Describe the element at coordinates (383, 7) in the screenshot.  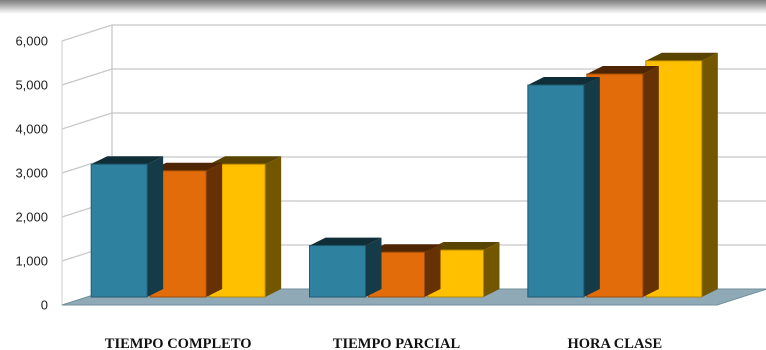
I see `top-border-strip` at that location.